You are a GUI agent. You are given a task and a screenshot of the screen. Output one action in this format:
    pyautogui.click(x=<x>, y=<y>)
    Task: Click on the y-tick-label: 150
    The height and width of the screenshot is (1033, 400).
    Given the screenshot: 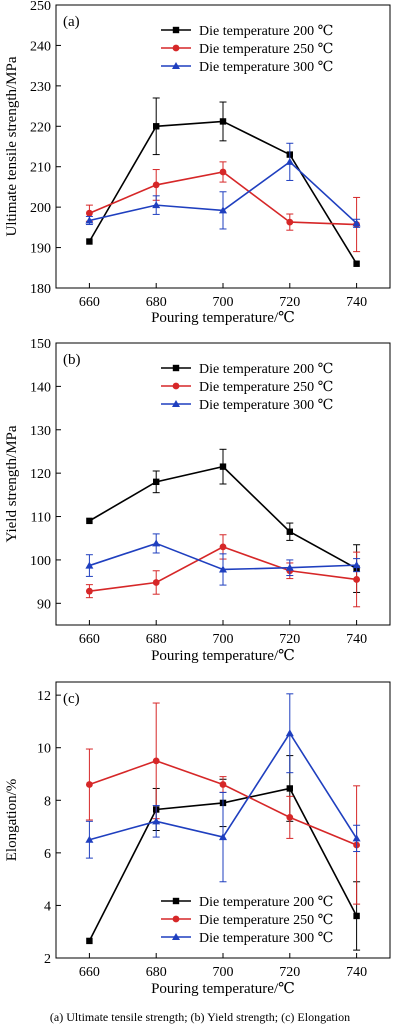 What is the action you would take?
    pyautogui.click(x=40, y=344)
    